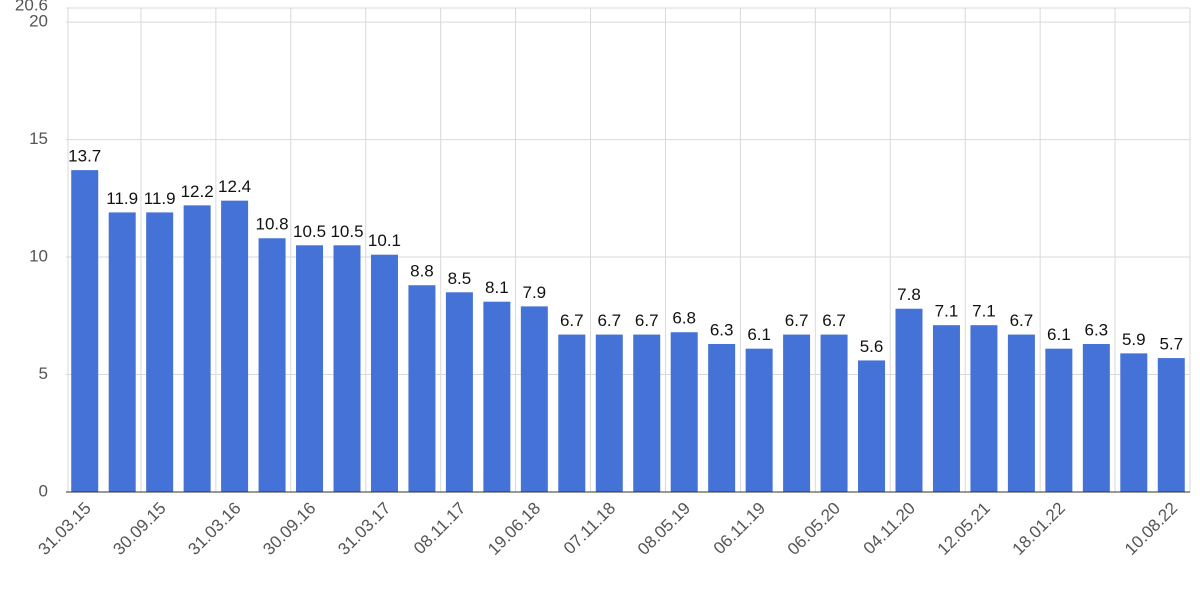 This screenshot has width=1200, height=600. What do you see at coordinates (197, 191) in the screenshot?
I see `value-label: 12.2` at bounding box center [197, 191].